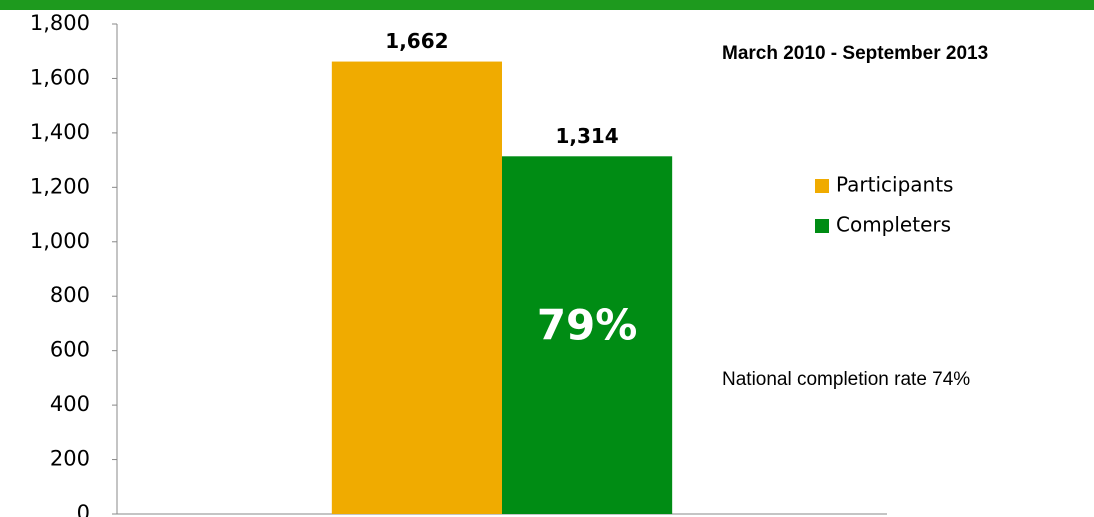 Image resolution: width=1094 pixels, height=517 pixels. Describe the element at coordinates (846, 379) in the screenshot. I see `national-rate: National completion rate 74%` at that location.